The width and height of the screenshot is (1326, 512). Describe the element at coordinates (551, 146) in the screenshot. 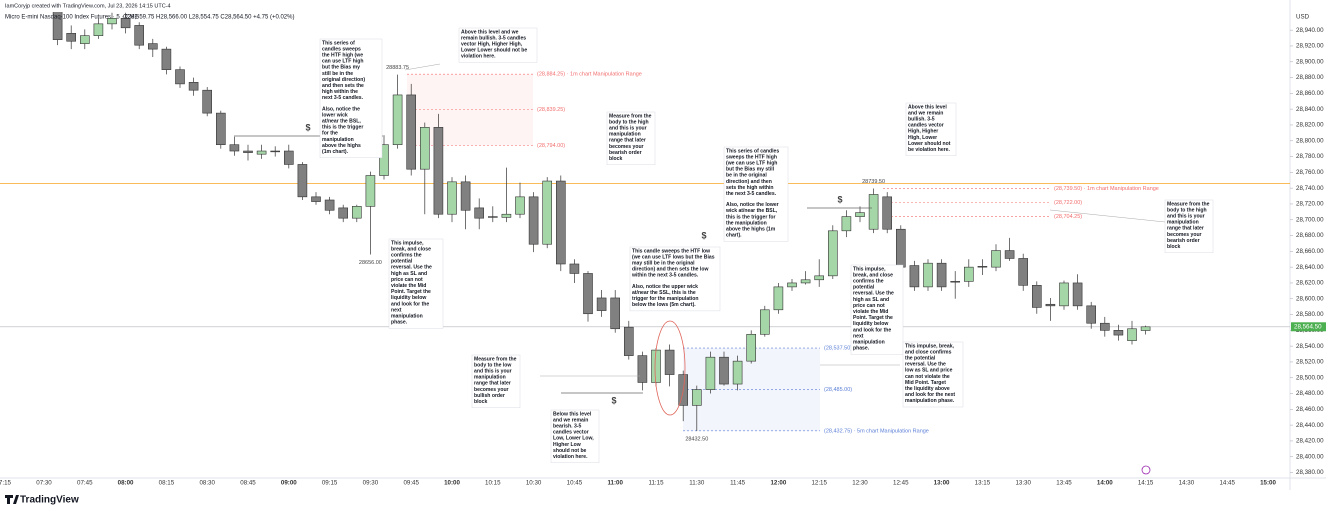

I see `range-label: (28,794.00)` at that location.